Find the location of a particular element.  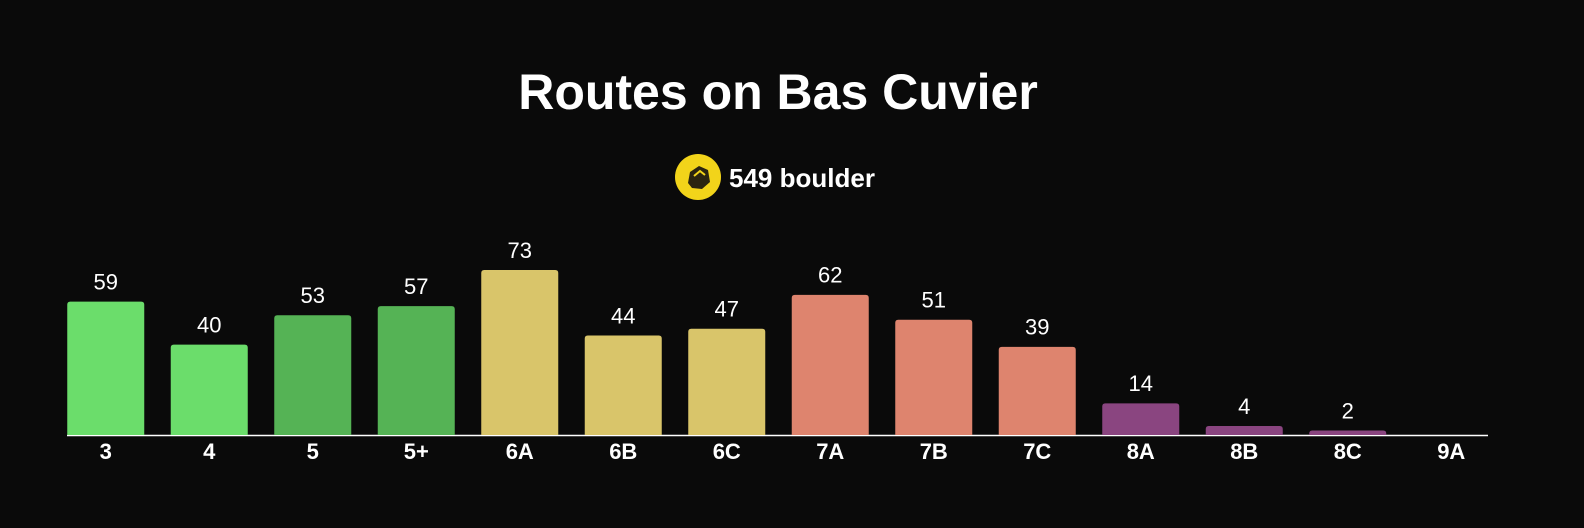

x-tick-label: 7A is located at coordinates (830, 451).